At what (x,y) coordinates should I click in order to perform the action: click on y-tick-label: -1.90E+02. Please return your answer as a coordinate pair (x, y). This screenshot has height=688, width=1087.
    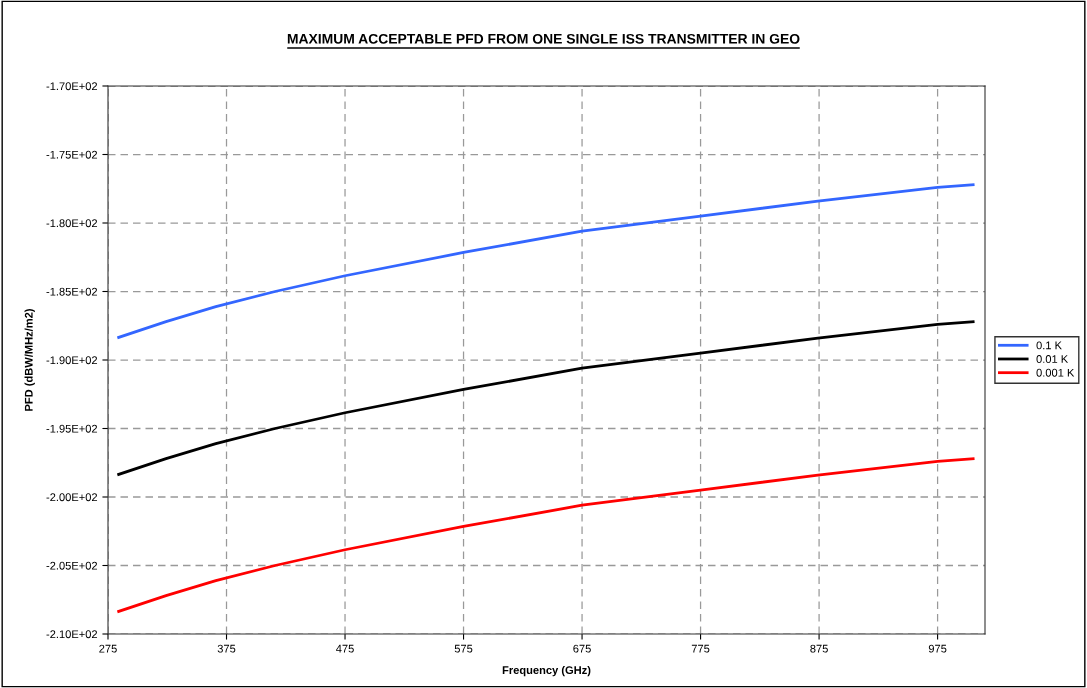
    Looking at the image, I should click on (72, 360).